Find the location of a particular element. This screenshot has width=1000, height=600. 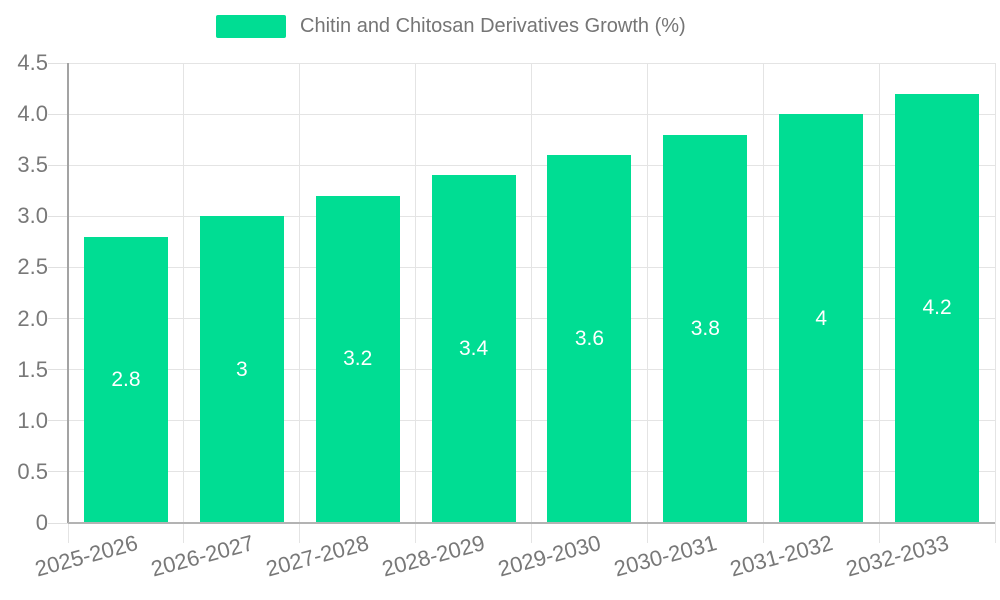

y-axis-tick-label: 0 is located at coordinates (41, 522).